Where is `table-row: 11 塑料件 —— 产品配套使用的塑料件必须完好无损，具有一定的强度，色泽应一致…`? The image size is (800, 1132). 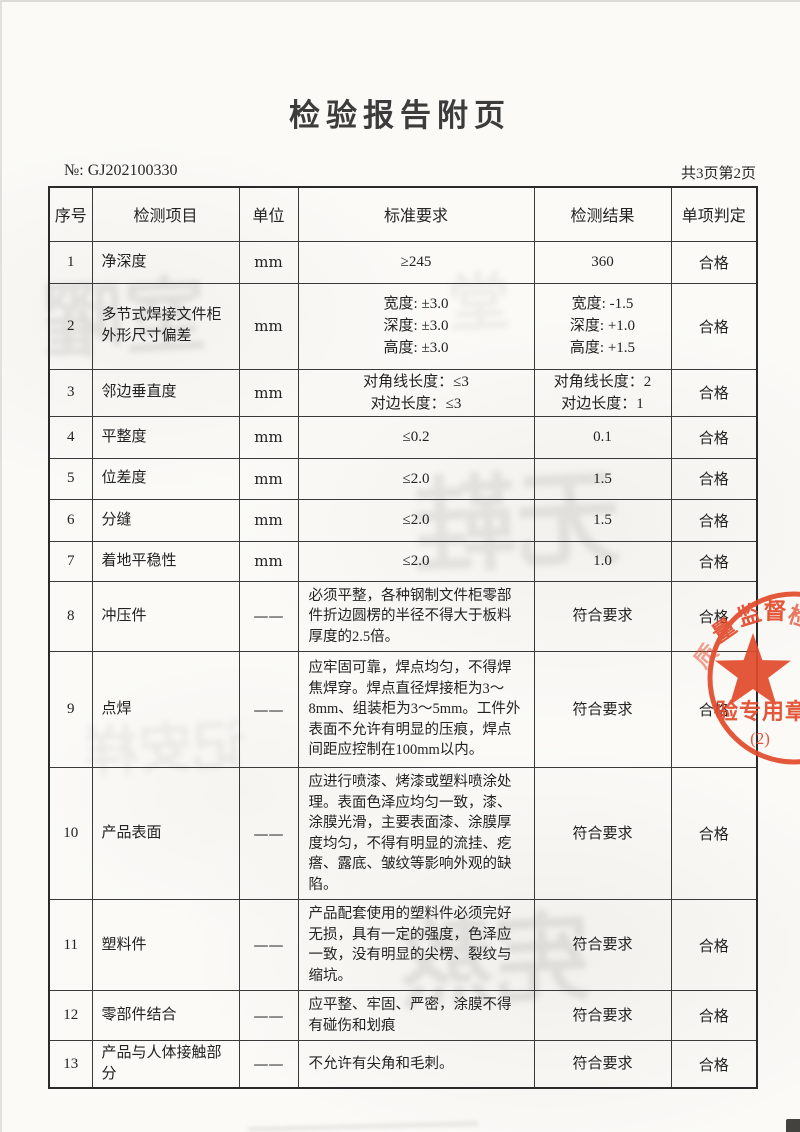
table-row: 11 塑料件 —— 产品配套使用的塑料件必须完好无损，具有一定的强度，色泽应一致… is located at coordinates (403, 945).